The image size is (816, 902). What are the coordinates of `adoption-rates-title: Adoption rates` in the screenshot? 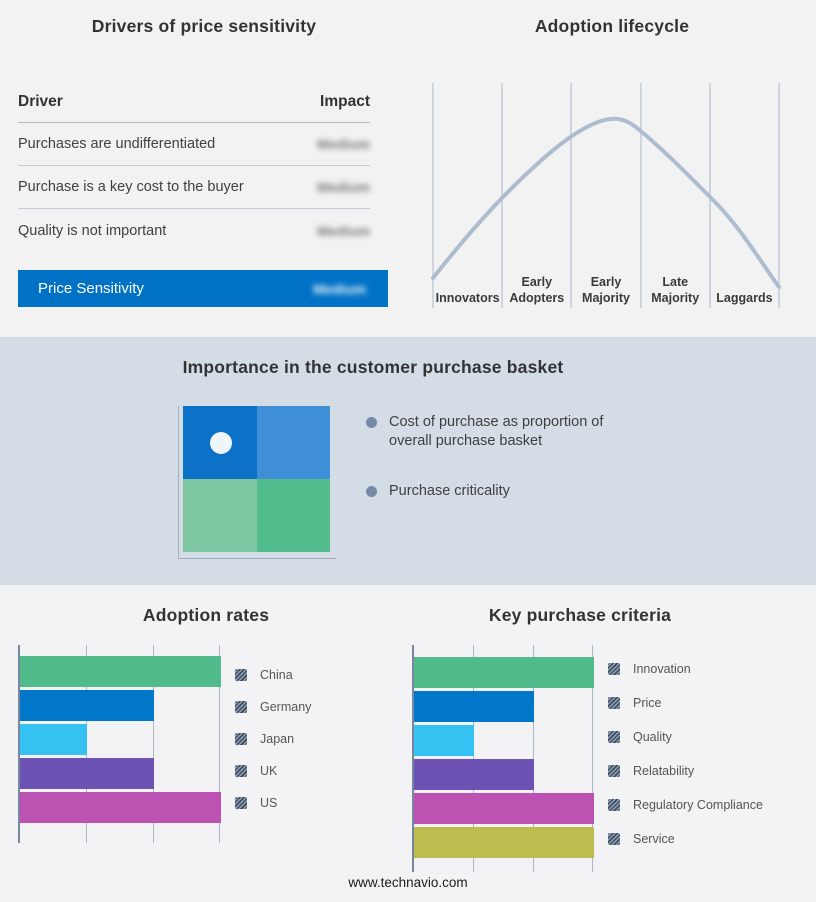 It's located at (206, 615).